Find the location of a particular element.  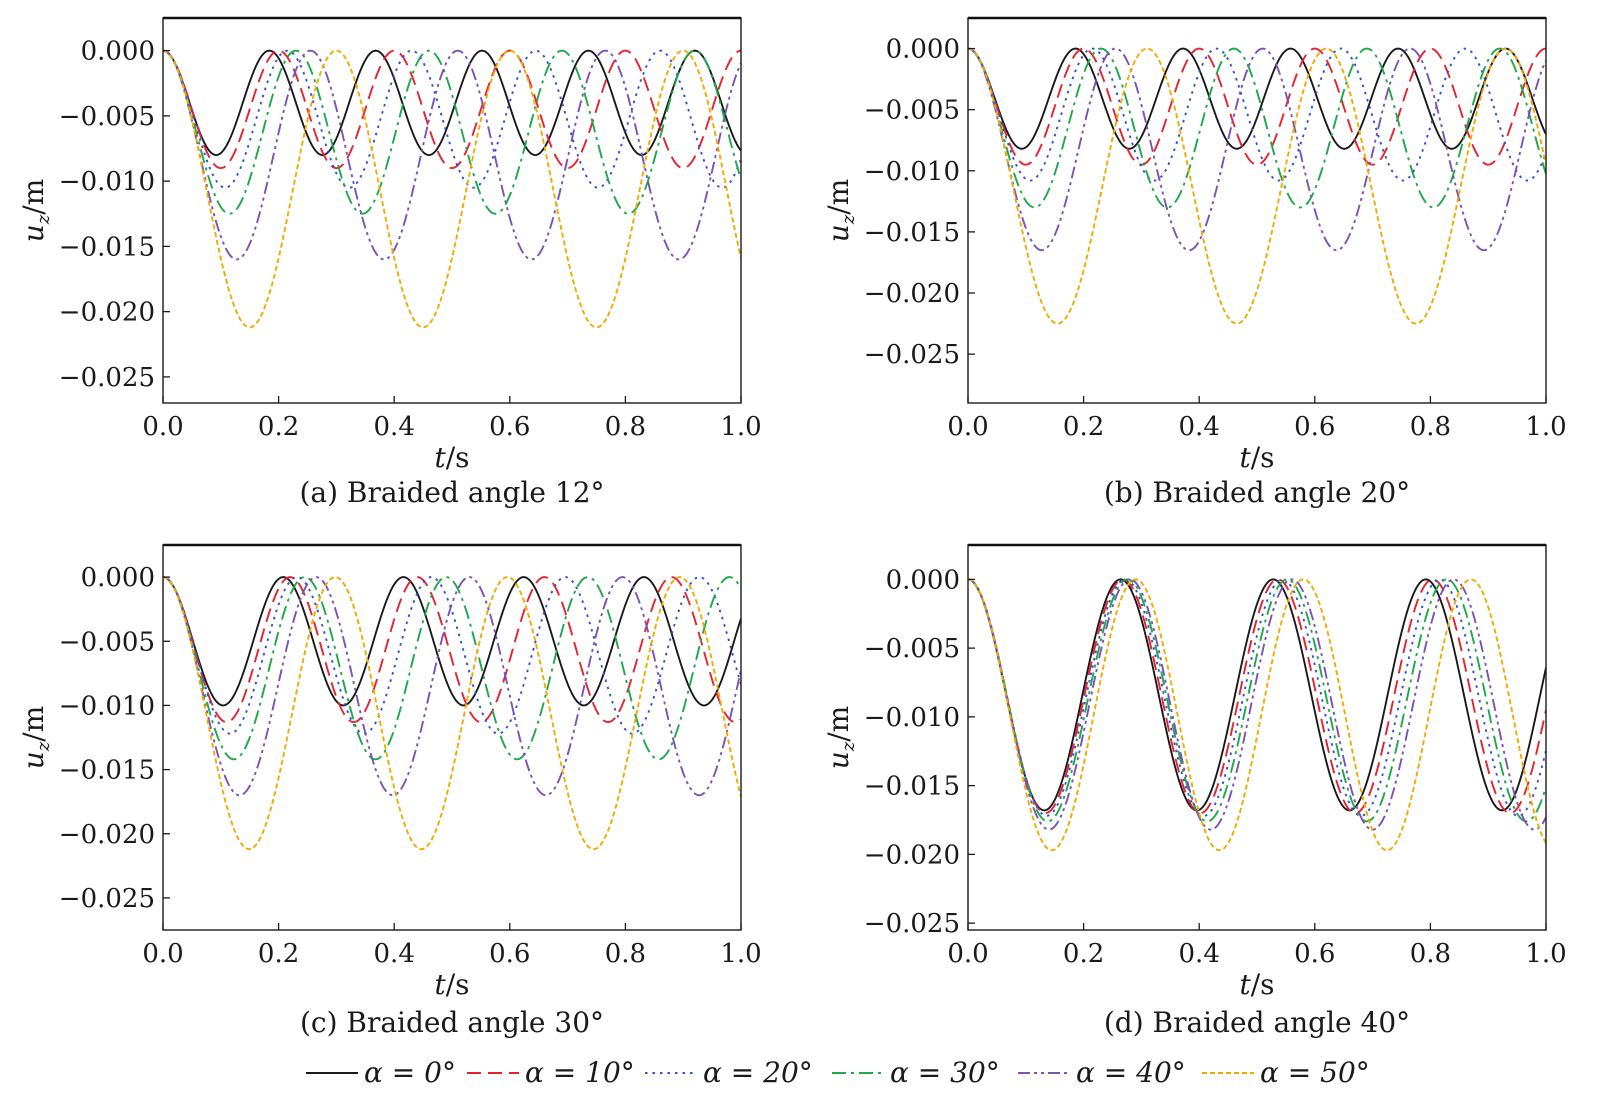

panel-caption: (c) Braided angle 30° is located at coordinates (452, 1022).